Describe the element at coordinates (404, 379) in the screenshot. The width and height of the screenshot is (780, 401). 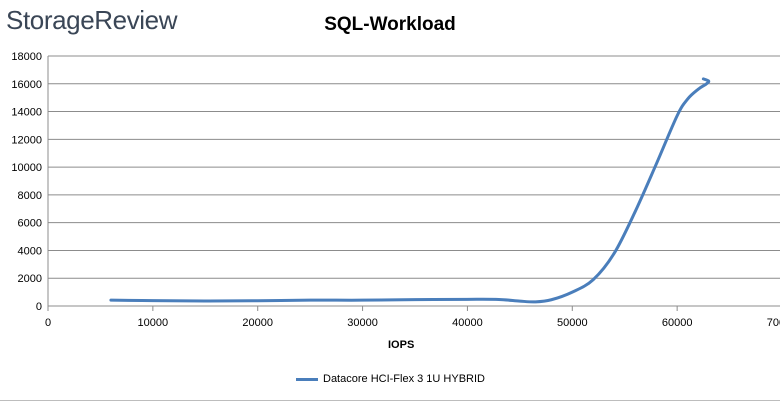
I see `legend-label: Datacore HCI-Flex 3 1U HYBRID` at that location.